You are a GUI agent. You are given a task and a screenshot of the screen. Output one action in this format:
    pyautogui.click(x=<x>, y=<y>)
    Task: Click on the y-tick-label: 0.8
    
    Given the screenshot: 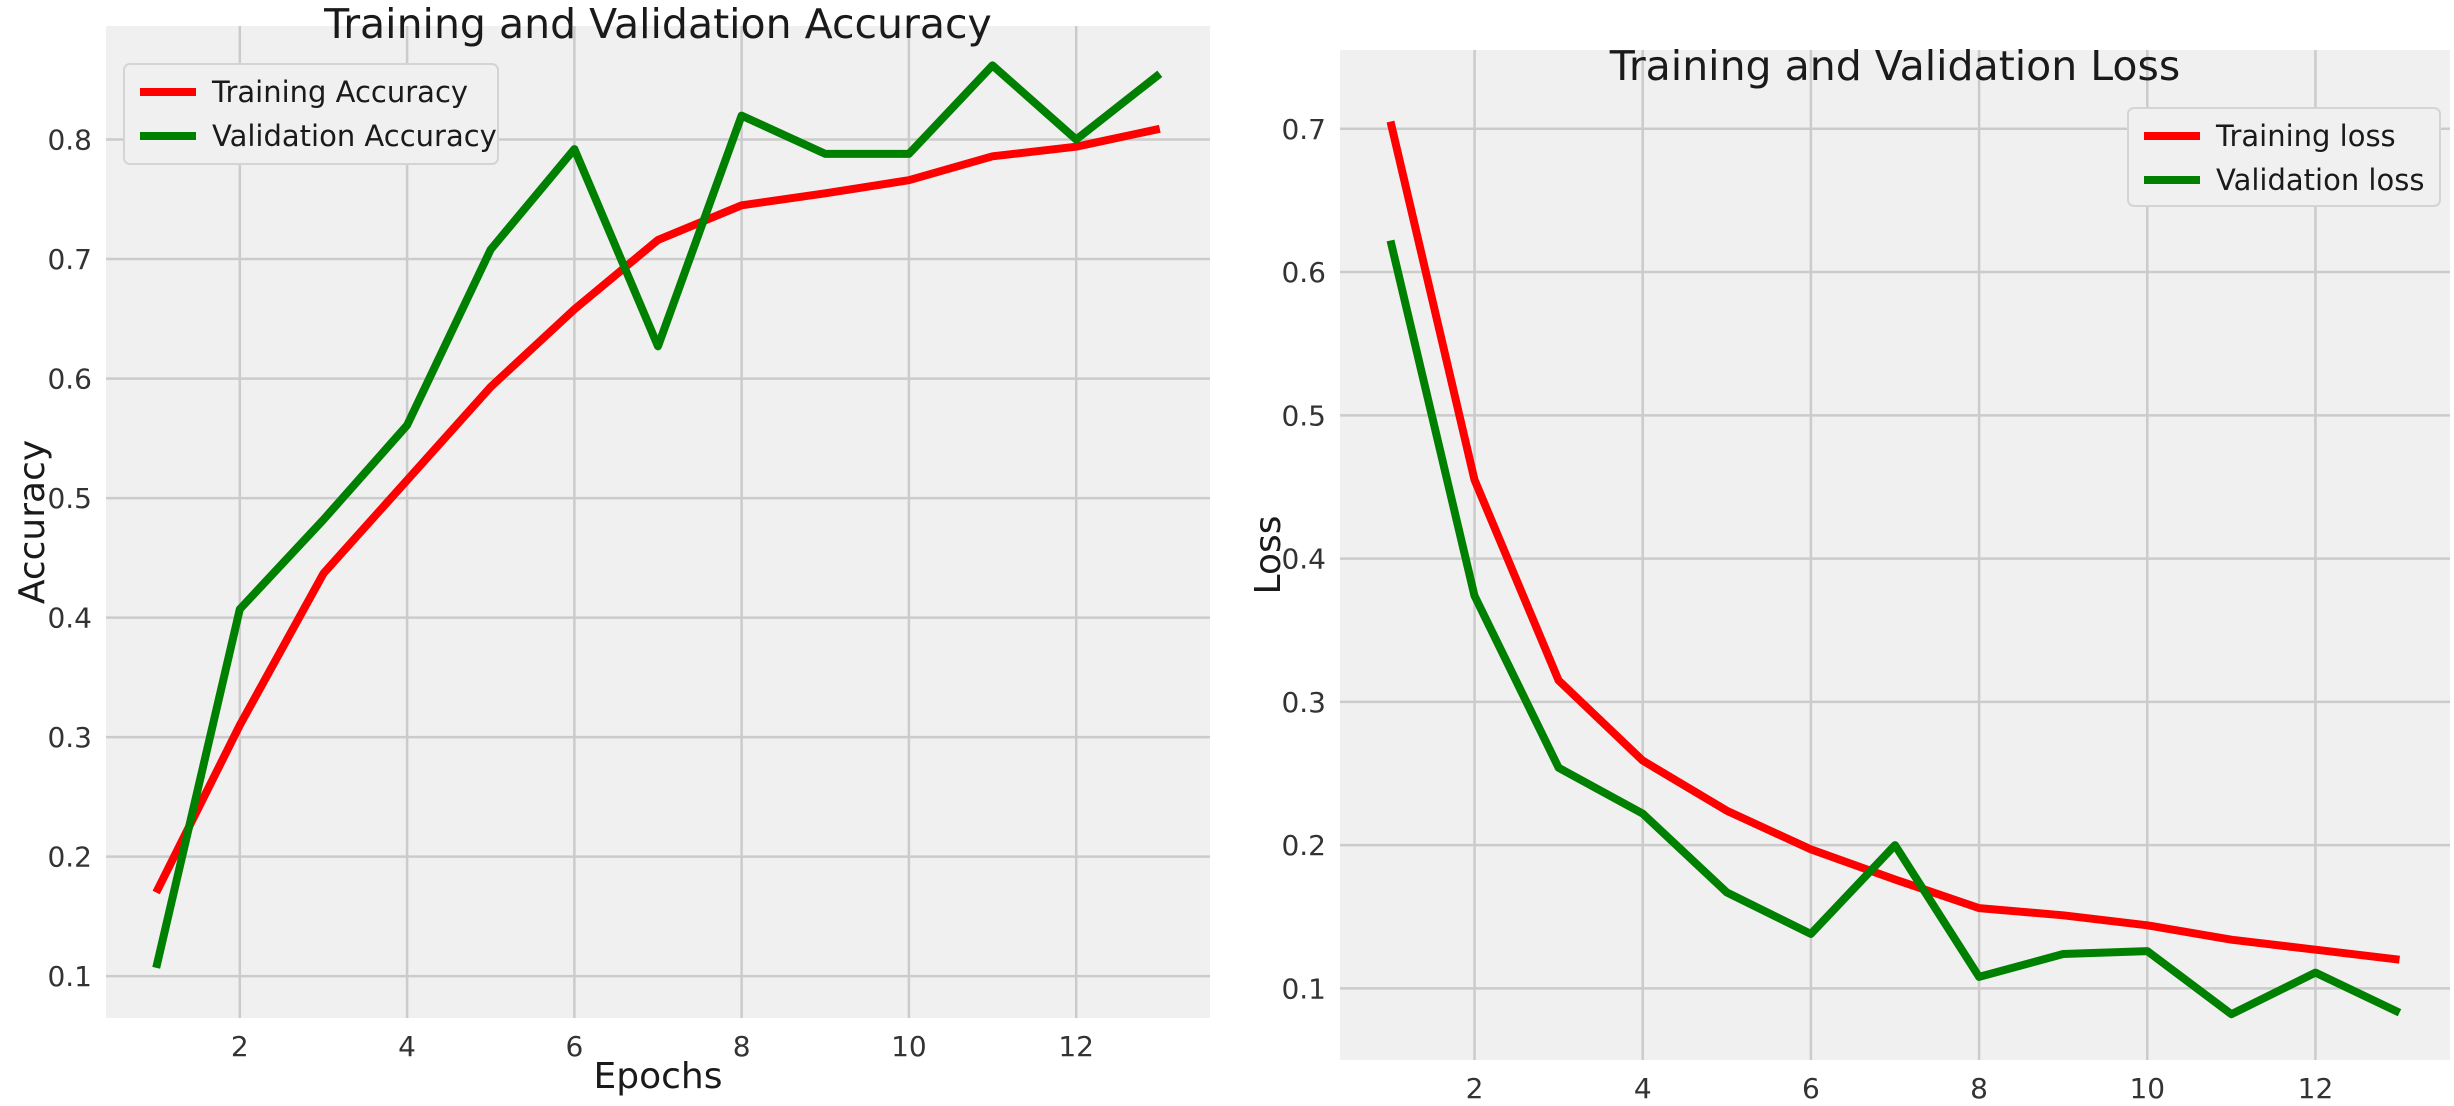 What is the action you would take?
    pyautogui.click(x=69, y=140)
    